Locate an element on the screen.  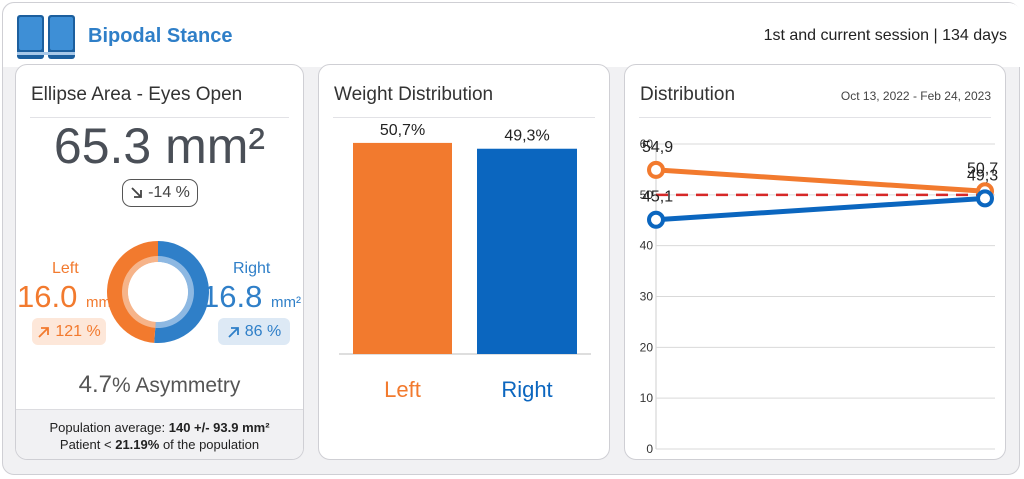
asymmetry-donut is located at coordinates (158, 292).